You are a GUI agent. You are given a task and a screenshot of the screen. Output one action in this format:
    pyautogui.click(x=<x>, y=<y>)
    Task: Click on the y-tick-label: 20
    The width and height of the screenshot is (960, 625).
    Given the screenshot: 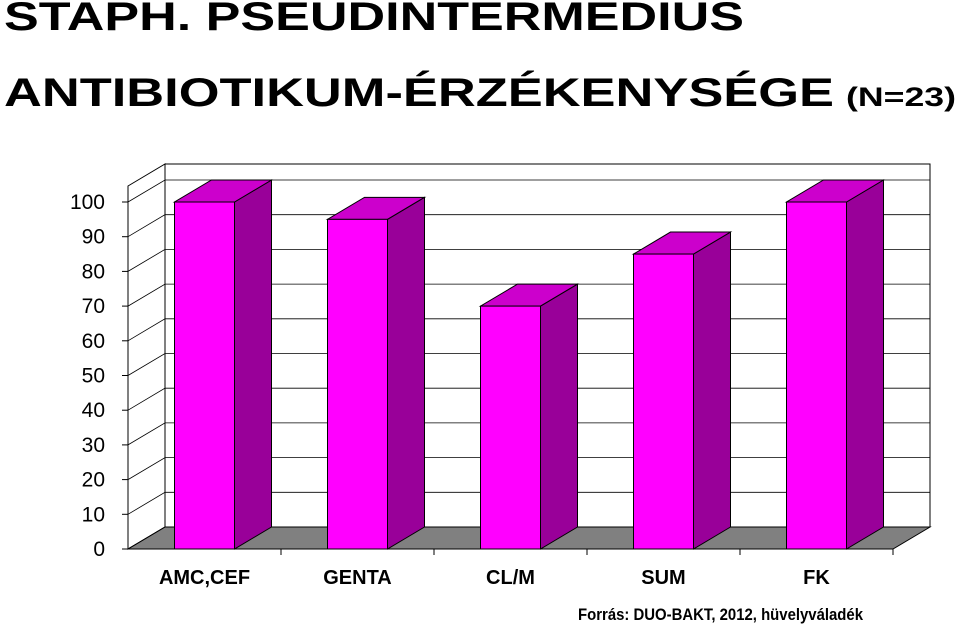 What is the action you would take?
    pyautogui.click(x=93, y=480)
    